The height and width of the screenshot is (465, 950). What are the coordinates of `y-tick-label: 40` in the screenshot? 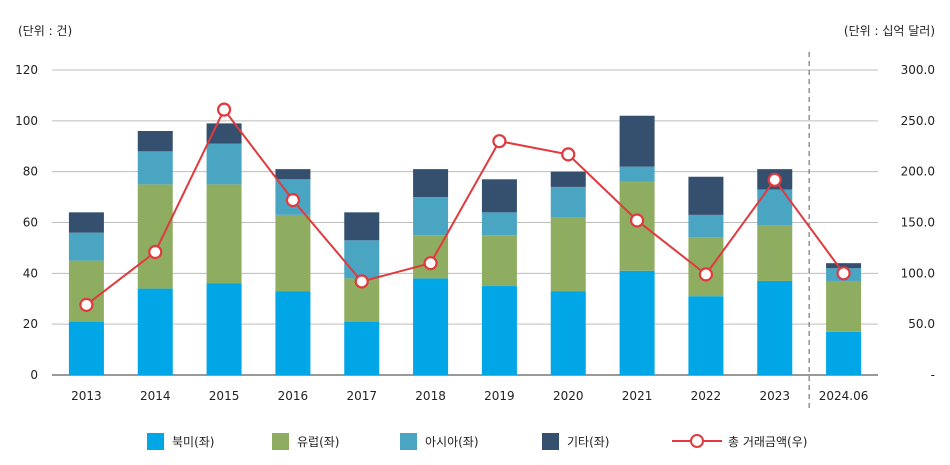 It's located at (30, 273).